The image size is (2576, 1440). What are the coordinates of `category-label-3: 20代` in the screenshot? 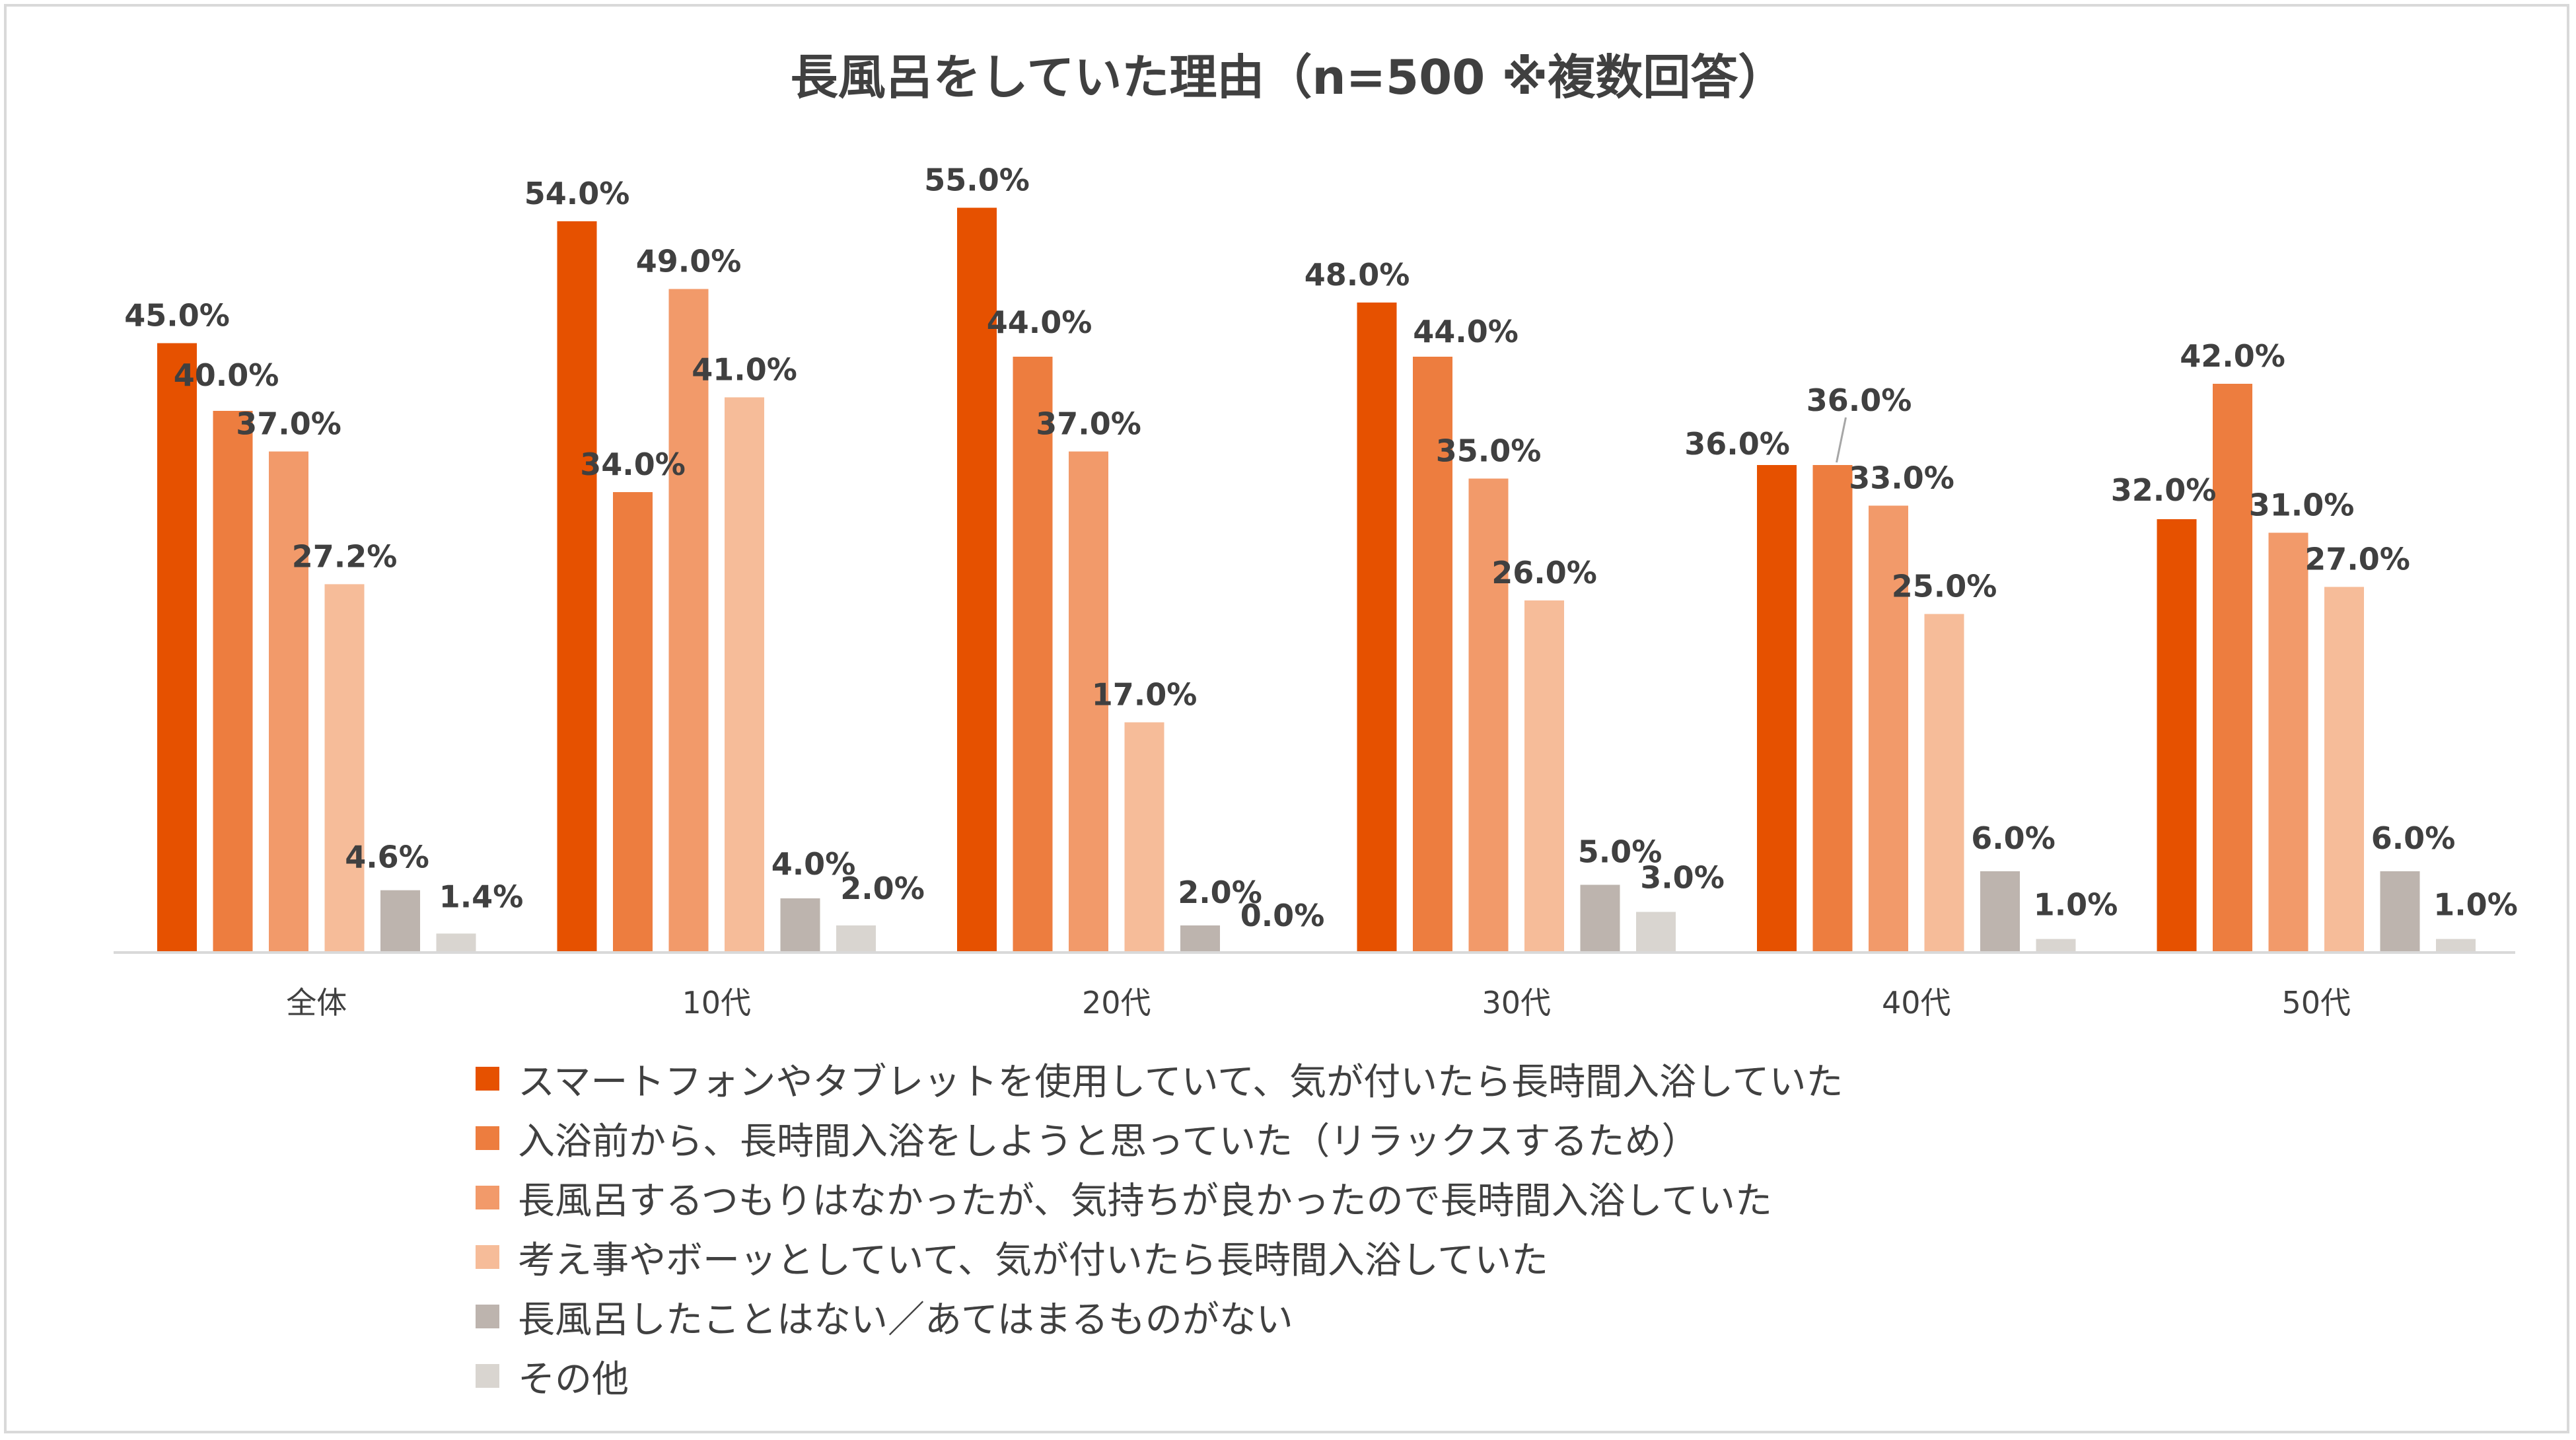 It's located at (1116, 1003).